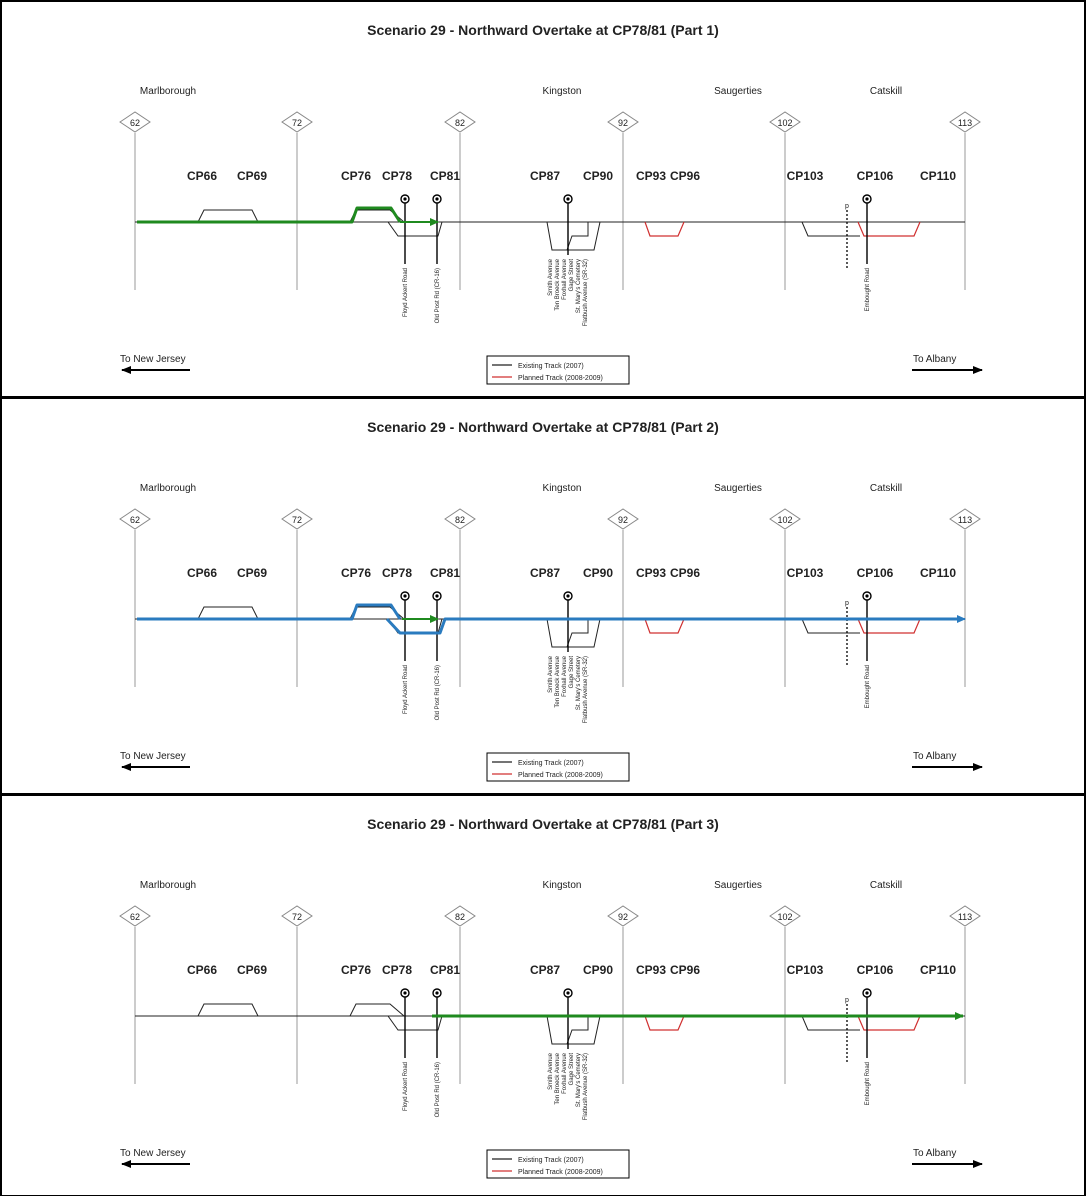  I want to click on train-route-blue-overtake, so click(269, 612).